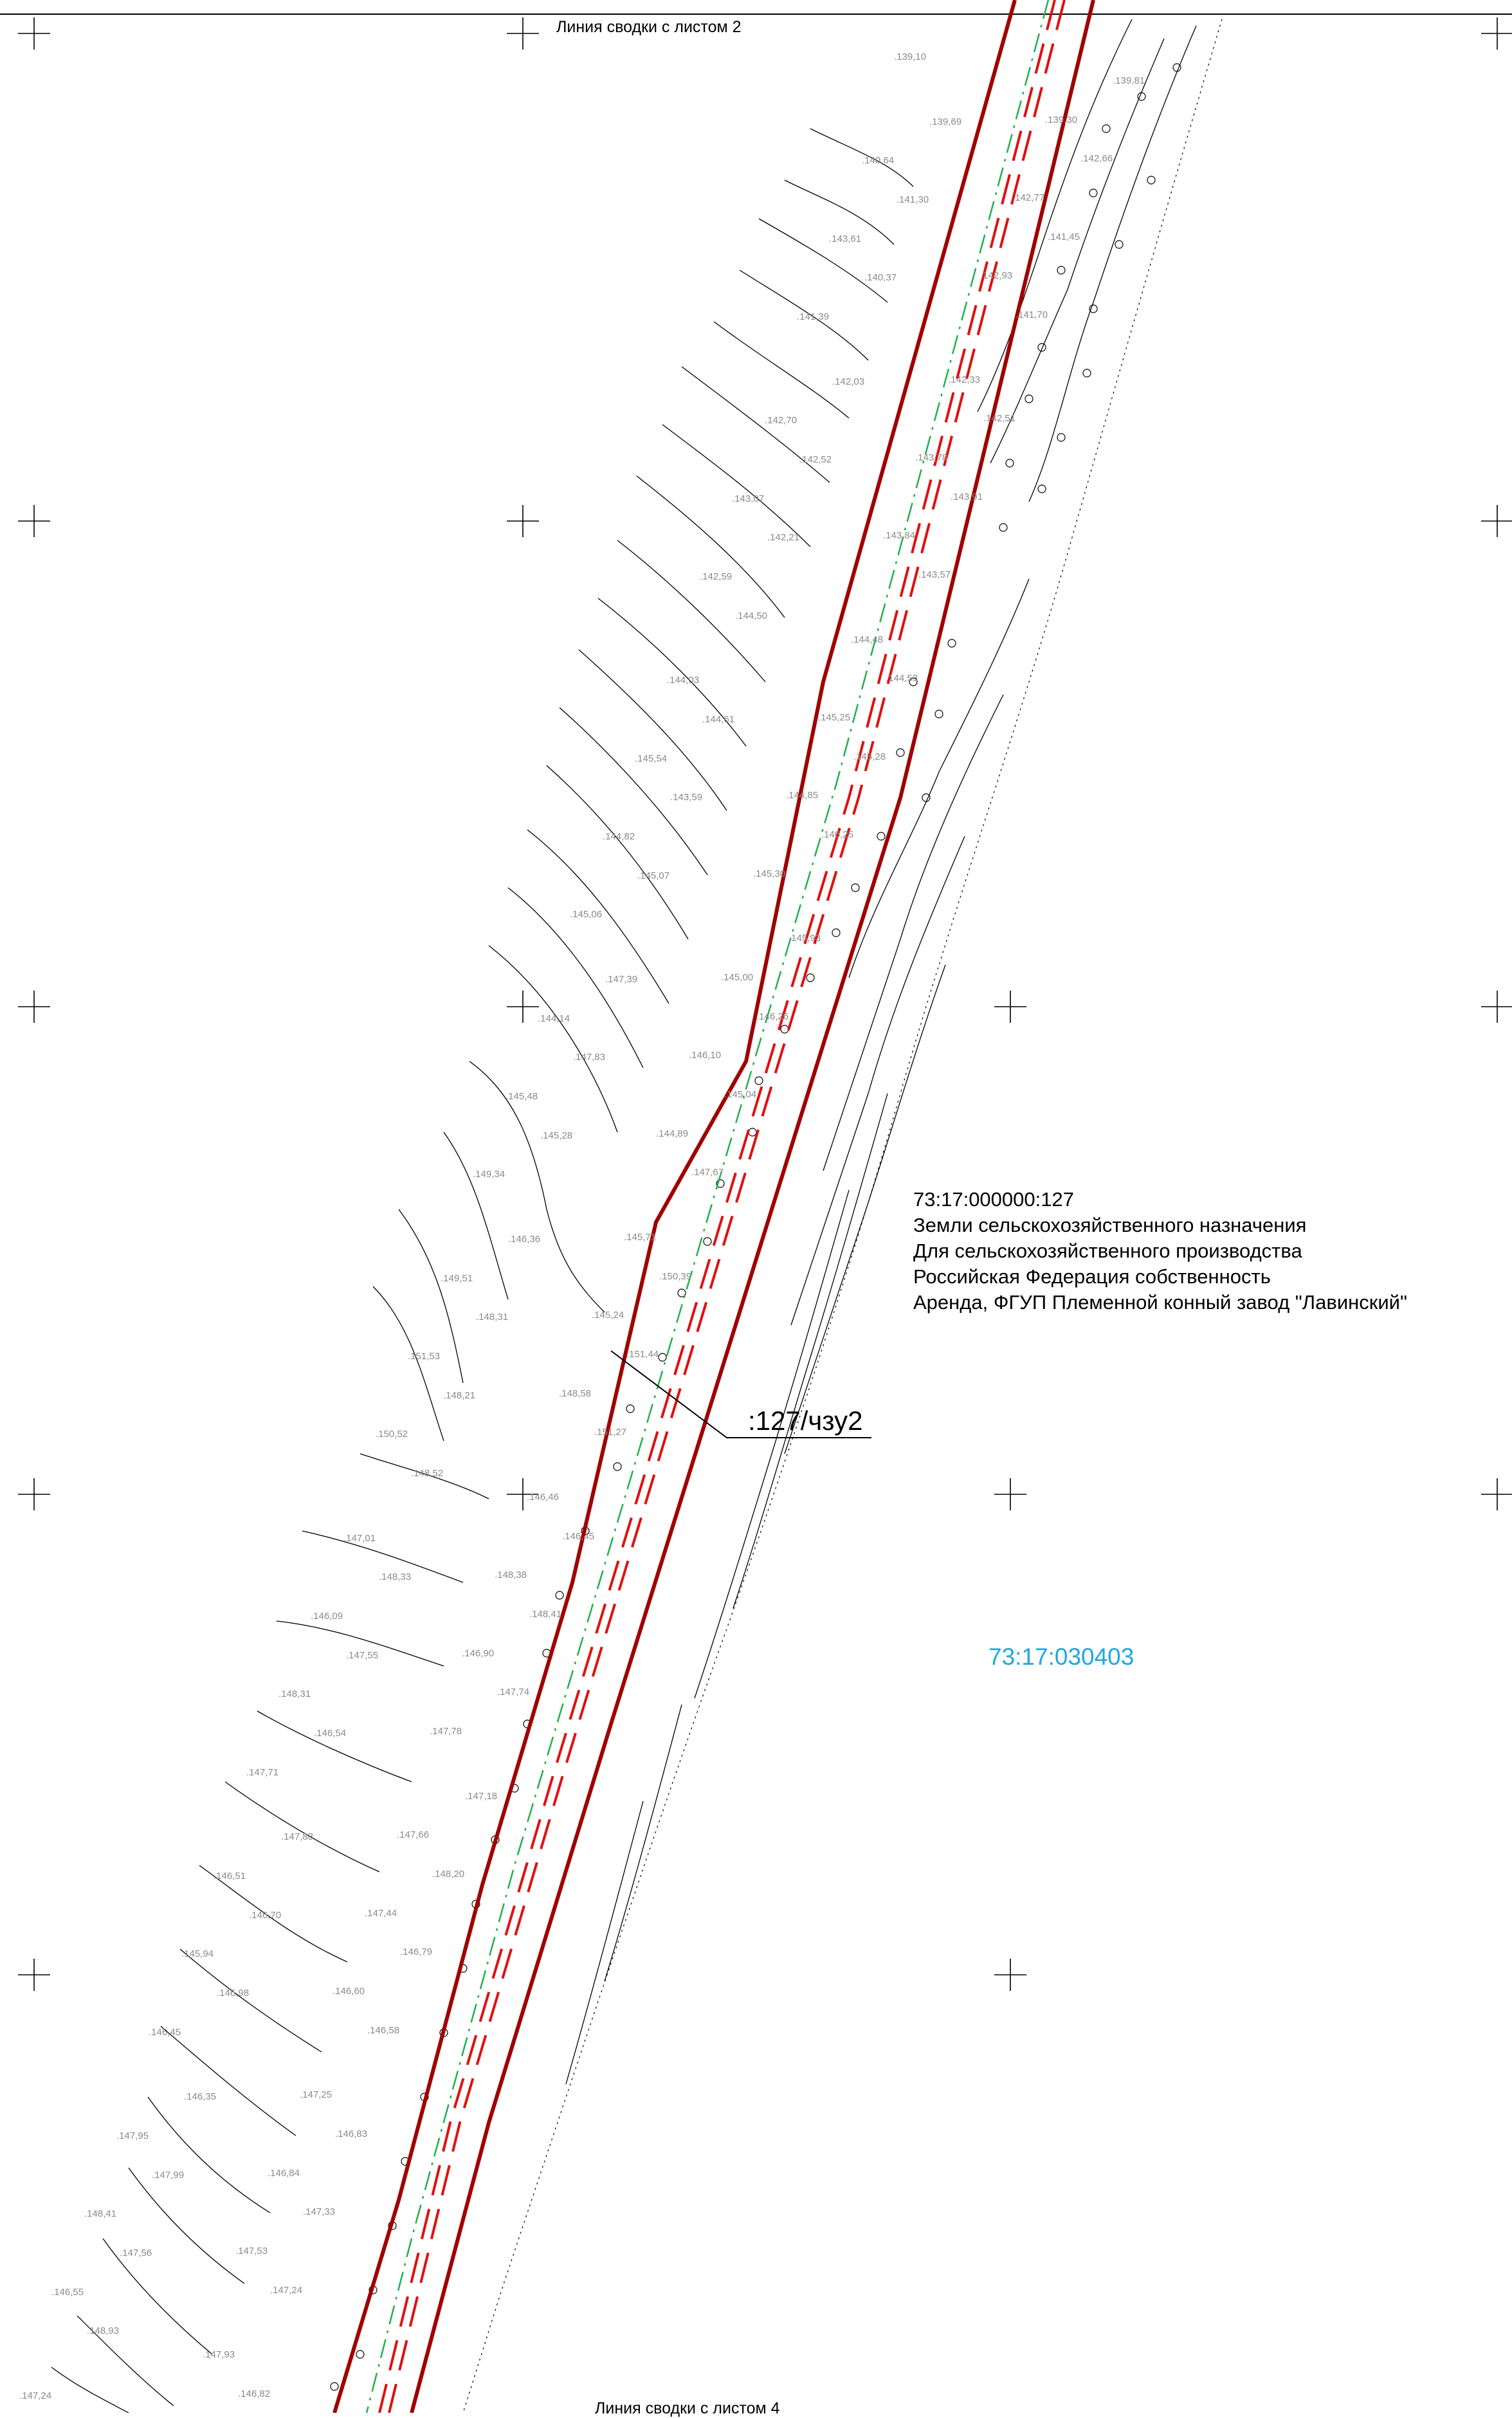 The height and width of the screenshot is (2418, 1512). Describe the element at coordinates (649, 27) in the screenshot. I see `sheet-link-top: Линия сводки с листом 2` at that location.